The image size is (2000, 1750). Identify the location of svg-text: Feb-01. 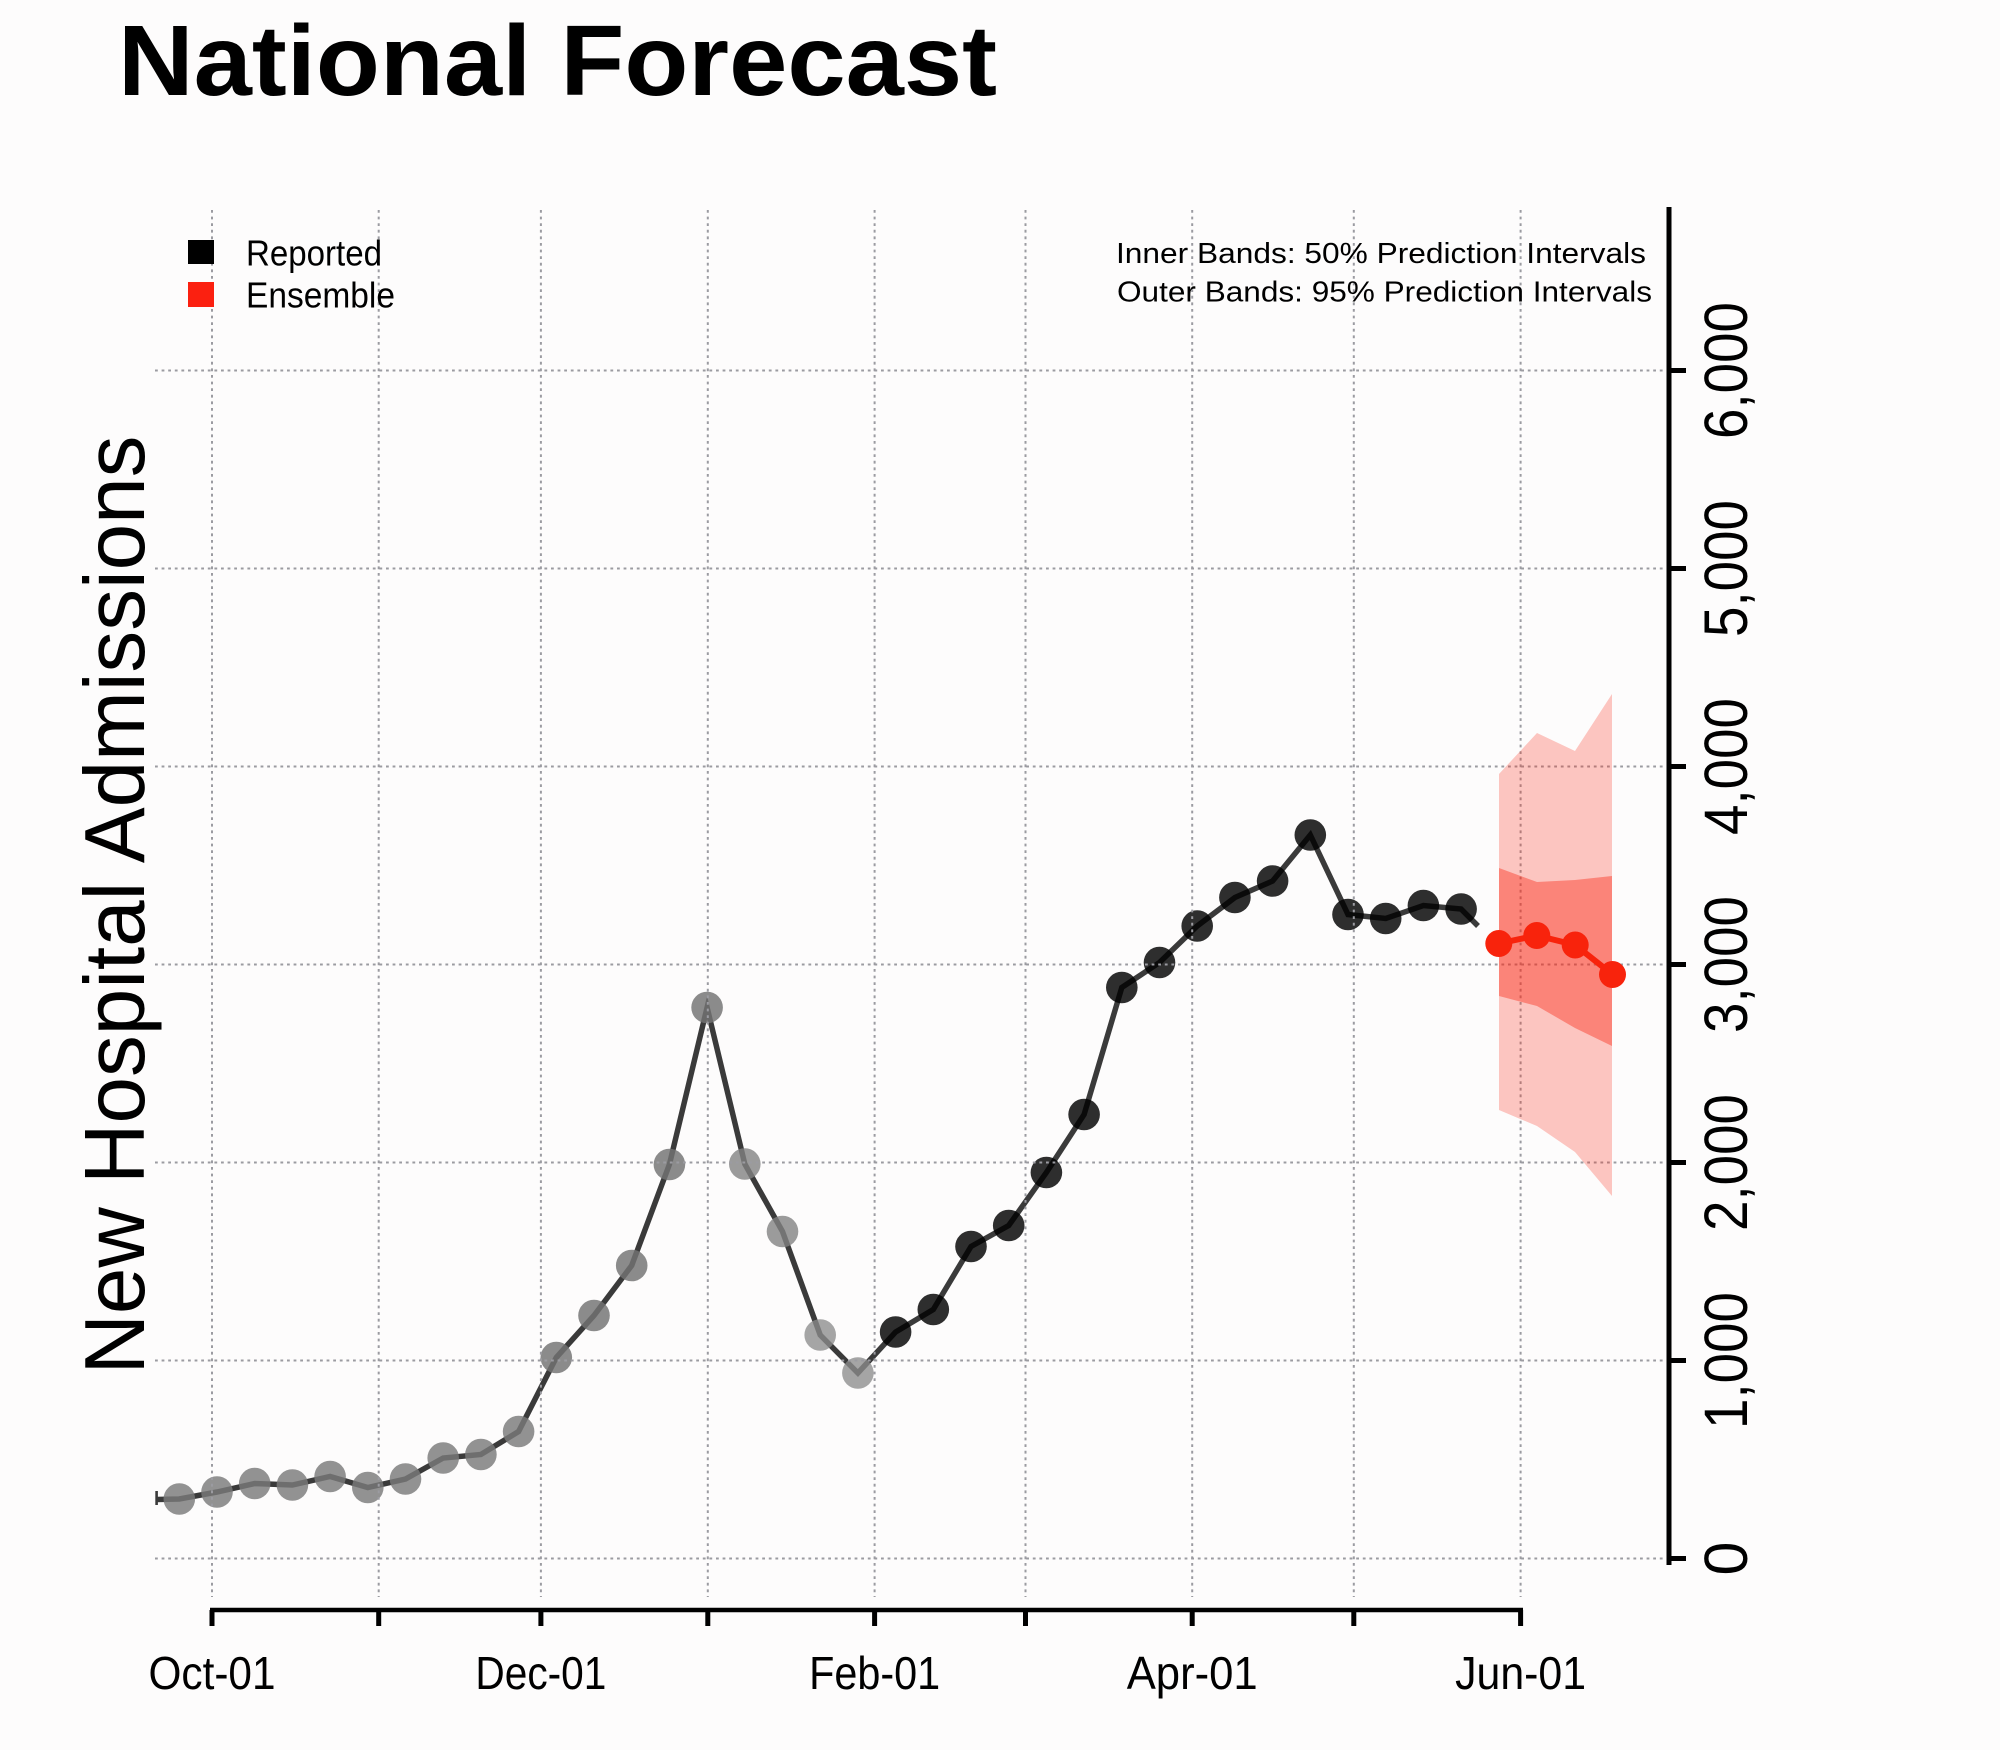
(874, 1673).